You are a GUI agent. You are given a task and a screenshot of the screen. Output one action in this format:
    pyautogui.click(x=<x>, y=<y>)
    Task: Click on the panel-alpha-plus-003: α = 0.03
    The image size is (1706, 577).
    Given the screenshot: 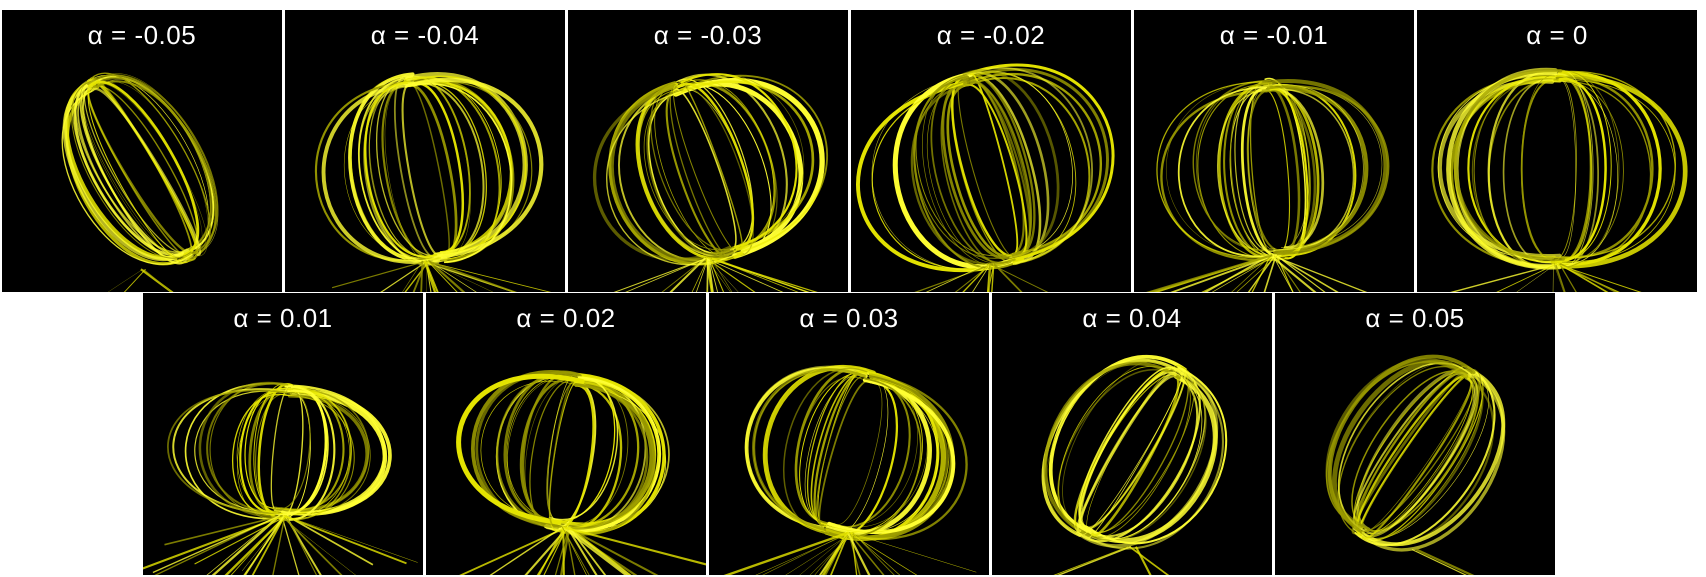 What is the action you would take?
    pyautogui.click(x=849, y=434)
    